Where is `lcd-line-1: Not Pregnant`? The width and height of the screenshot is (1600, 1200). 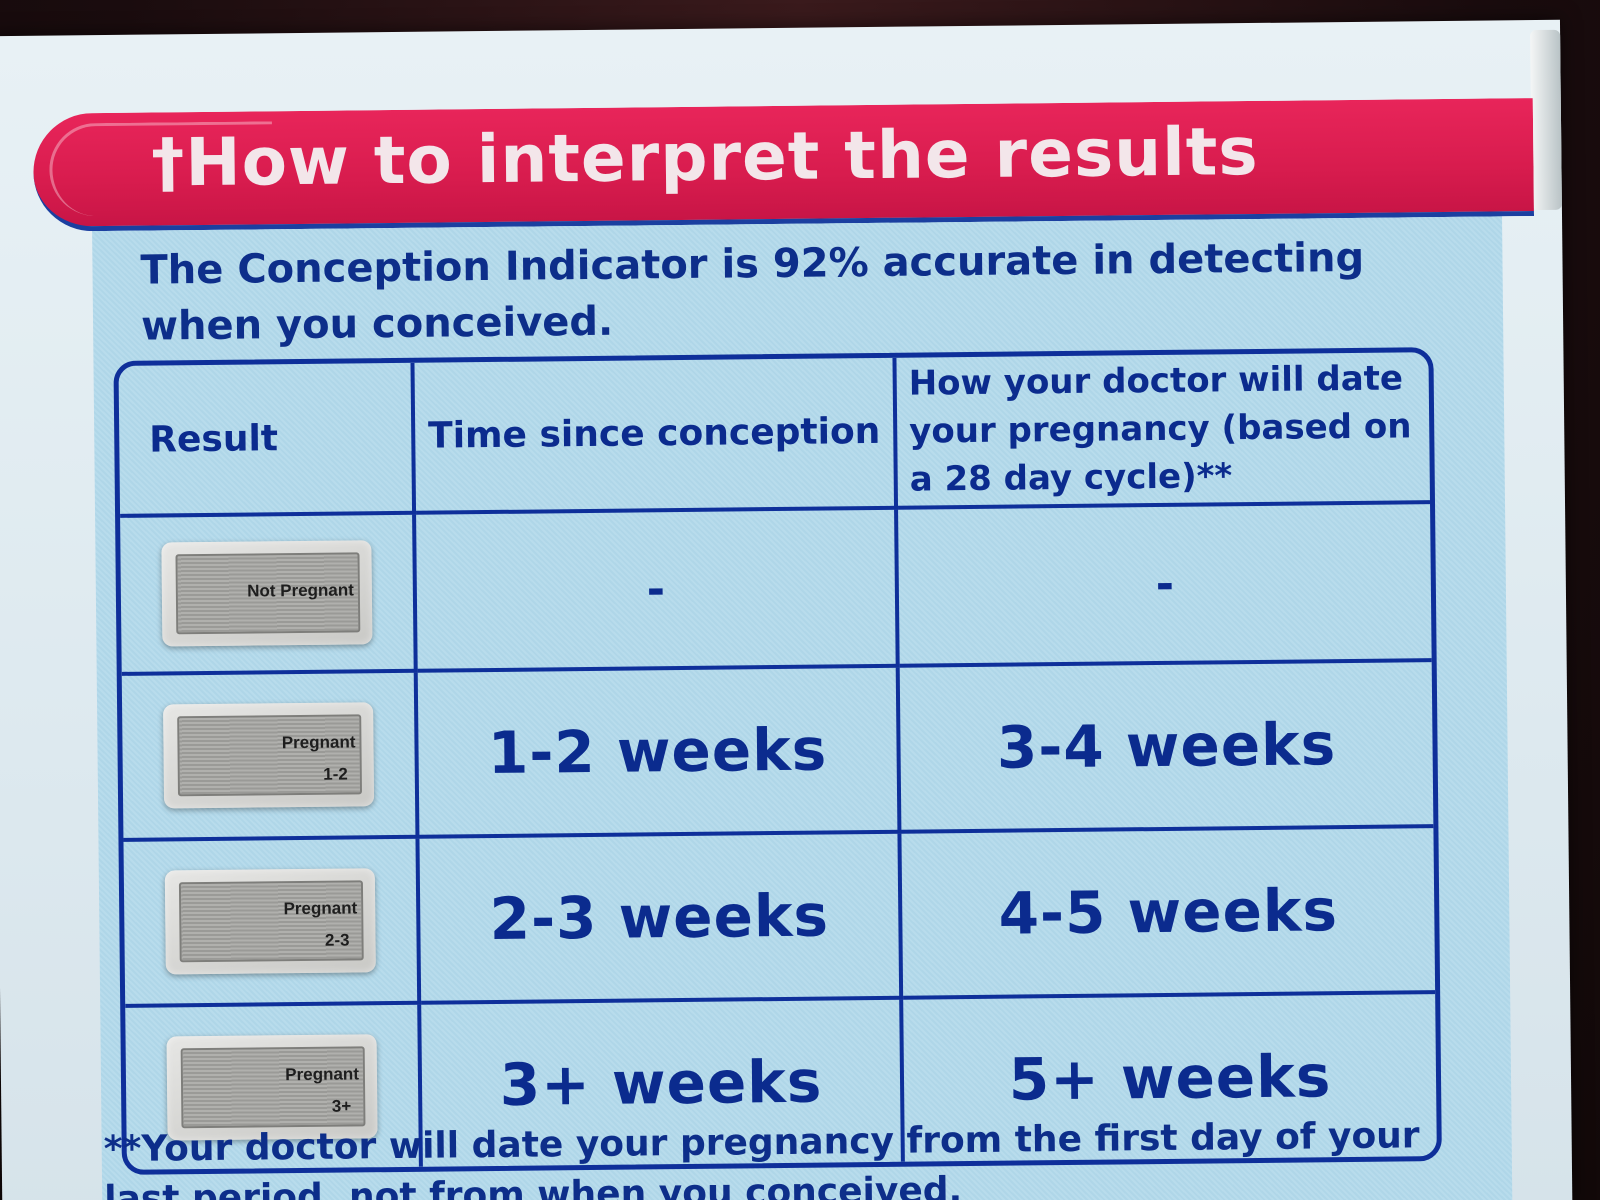
lcd-line-1: Not Pregnant is located at coordinates (300, 590).